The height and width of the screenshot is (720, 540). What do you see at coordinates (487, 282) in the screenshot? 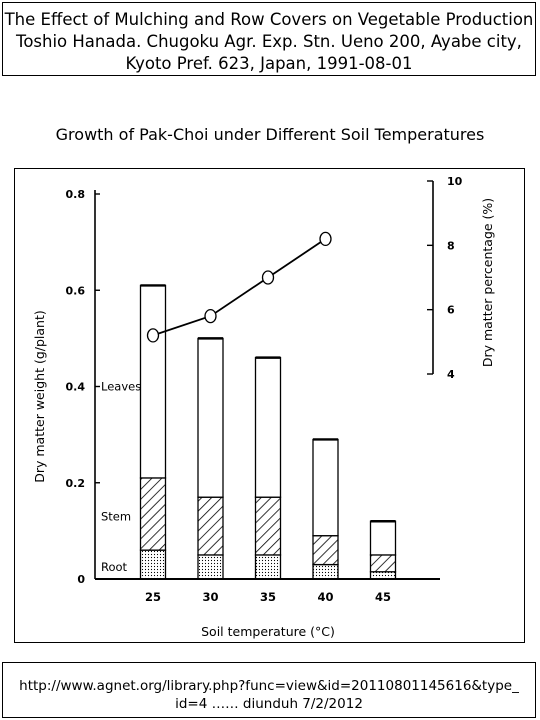
I see `y2-axis-title: Dry matter percentage (%)` at bounding box center [487, 282].